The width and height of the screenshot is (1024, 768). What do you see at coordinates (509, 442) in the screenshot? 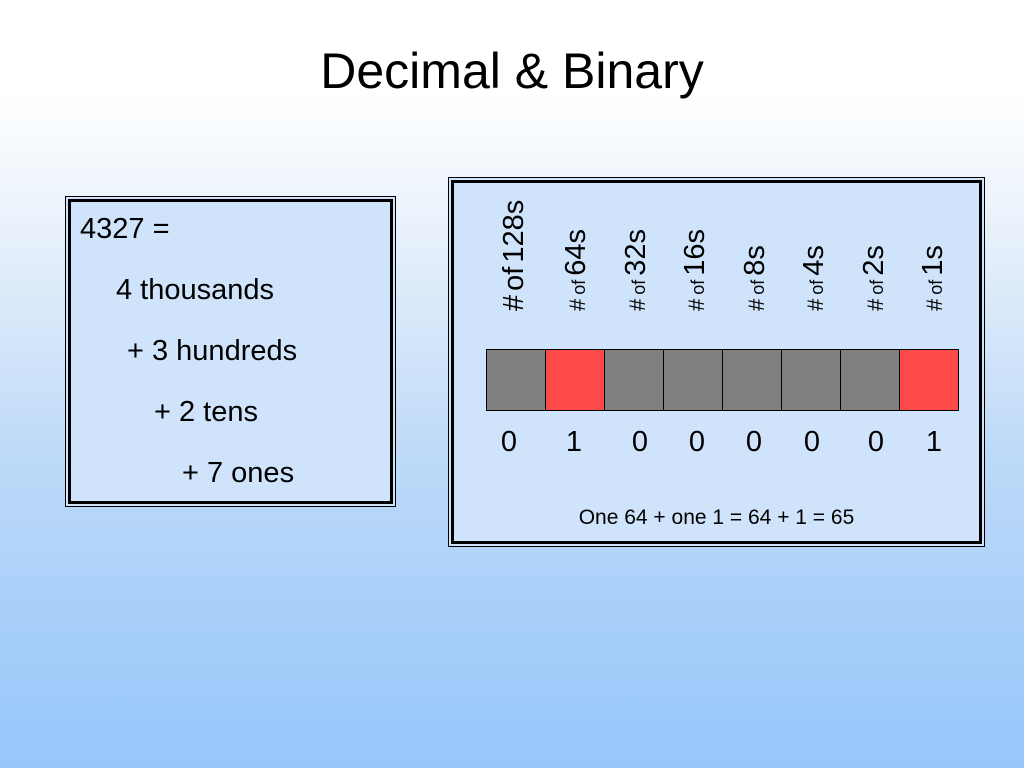
I see `bit-digit-128s: 0` at bounding box center [509, 442].